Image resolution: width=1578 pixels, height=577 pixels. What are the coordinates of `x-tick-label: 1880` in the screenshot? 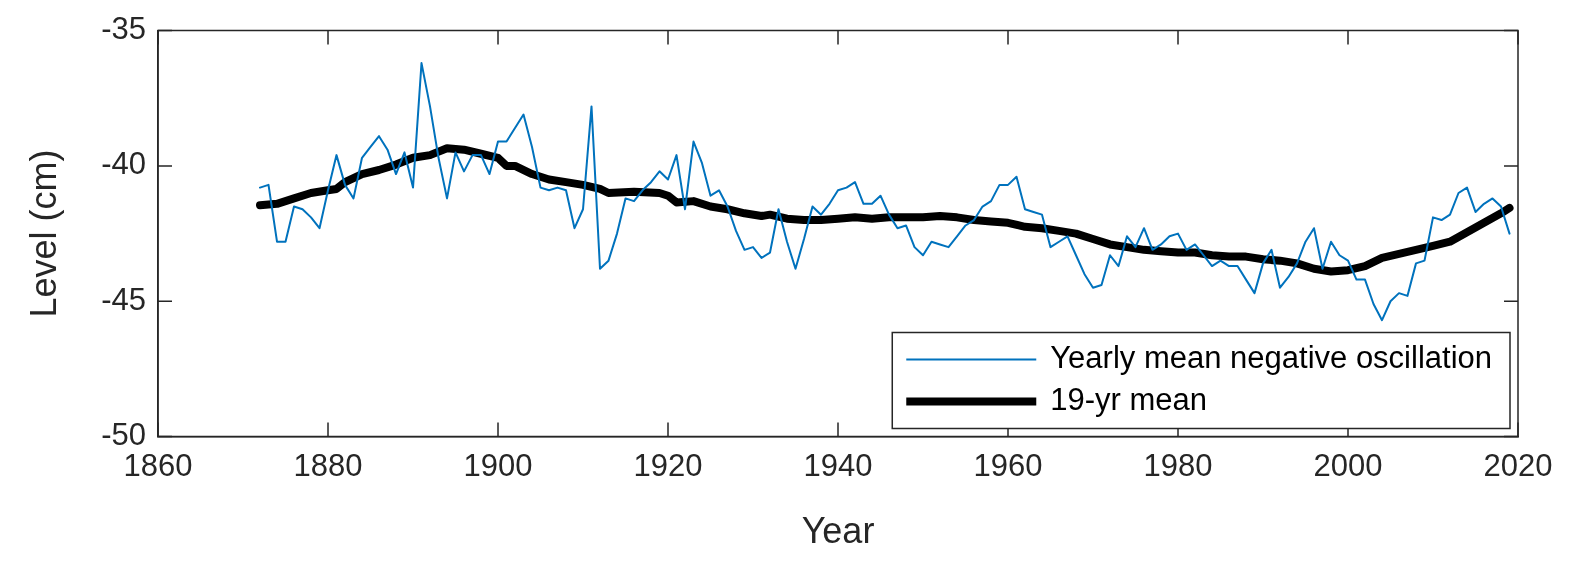 It's located at (328, 465).